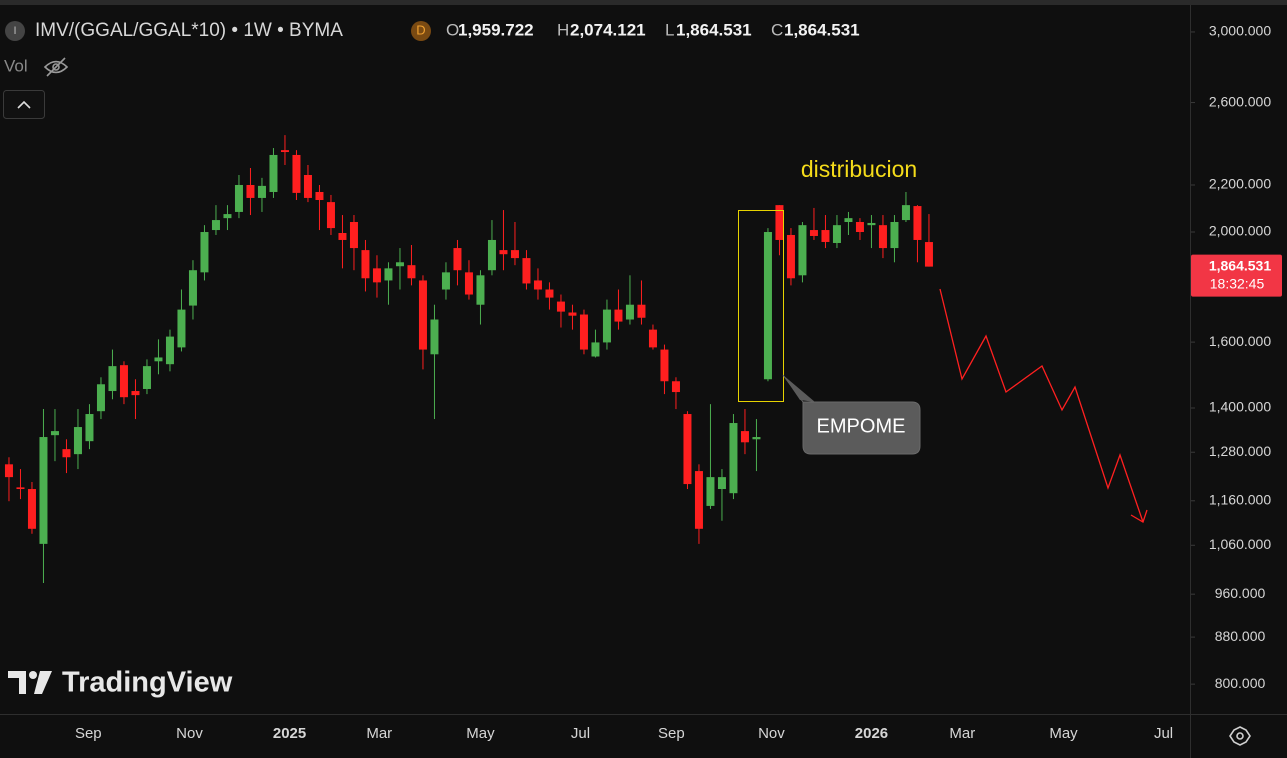  I want to click on x-tick-label: 2025, so click(289, 733).